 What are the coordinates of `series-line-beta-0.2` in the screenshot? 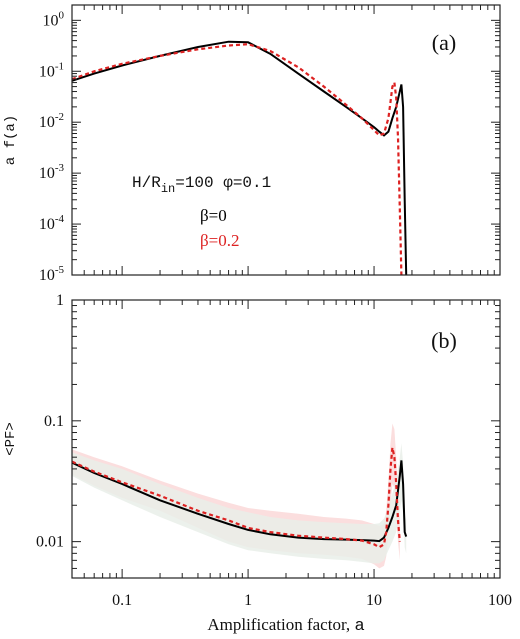 It's located at (236, 498).